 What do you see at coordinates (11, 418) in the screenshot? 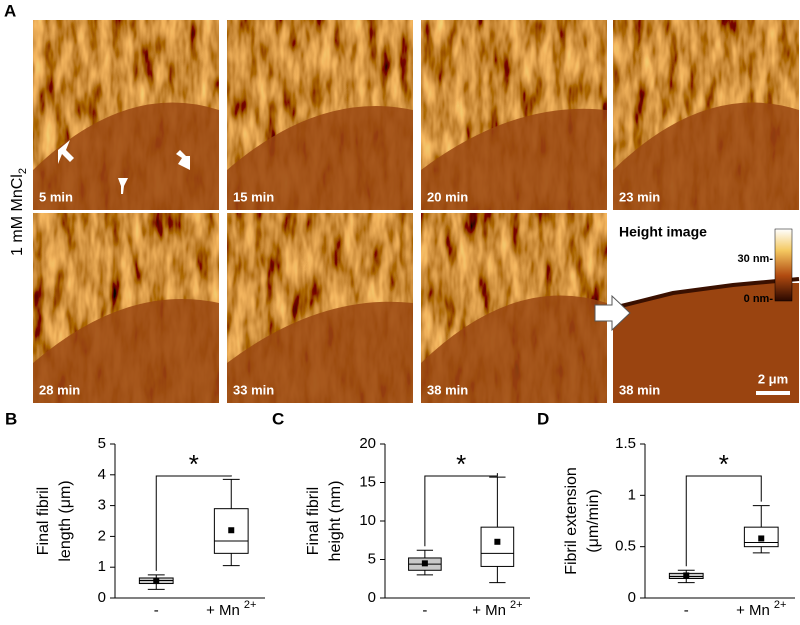
I see `panel-label: B` at bounding box center [11, 418].